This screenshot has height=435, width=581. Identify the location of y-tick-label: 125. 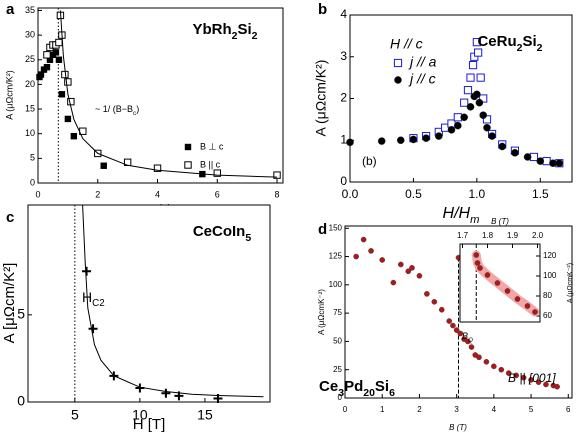
(336, 256).